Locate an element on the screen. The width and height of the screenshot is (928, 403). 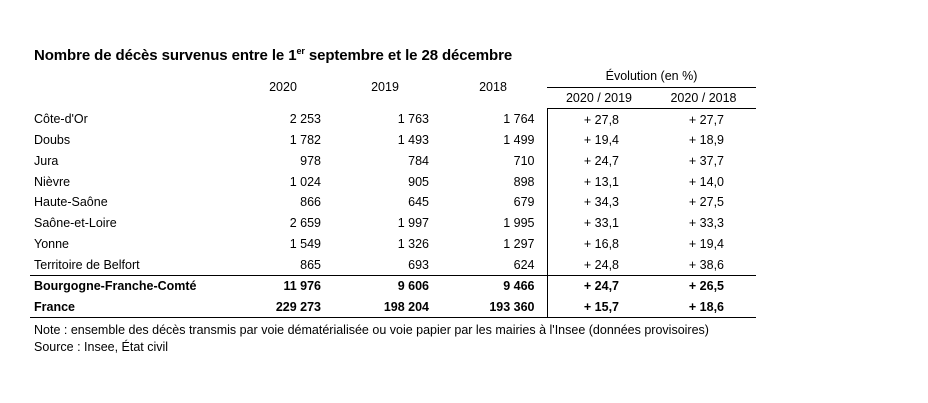
row-name: France is located at coordinates (132, 307).